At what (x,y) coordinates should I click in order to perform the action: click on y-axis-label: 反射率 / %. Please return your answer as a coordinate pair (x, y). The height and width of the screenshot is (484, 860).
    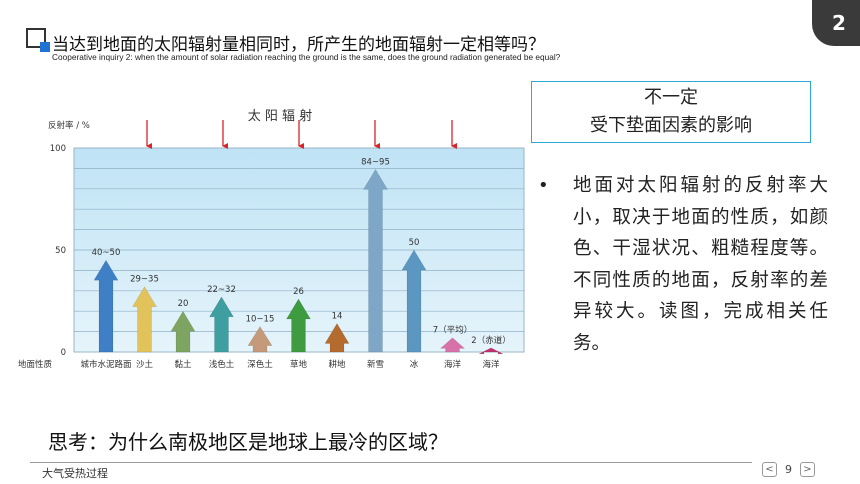
    Looking at the image, I should click on (69, 125).